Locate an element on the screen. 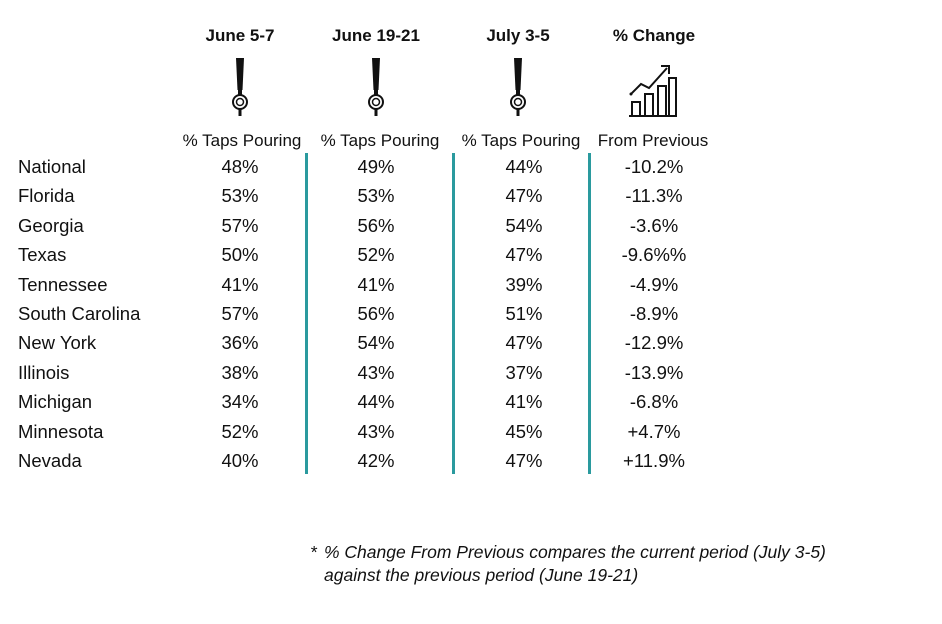 This screenshot has width=942, height=624. percent-change-value: -12.9% is located at coordinates (654, 343).